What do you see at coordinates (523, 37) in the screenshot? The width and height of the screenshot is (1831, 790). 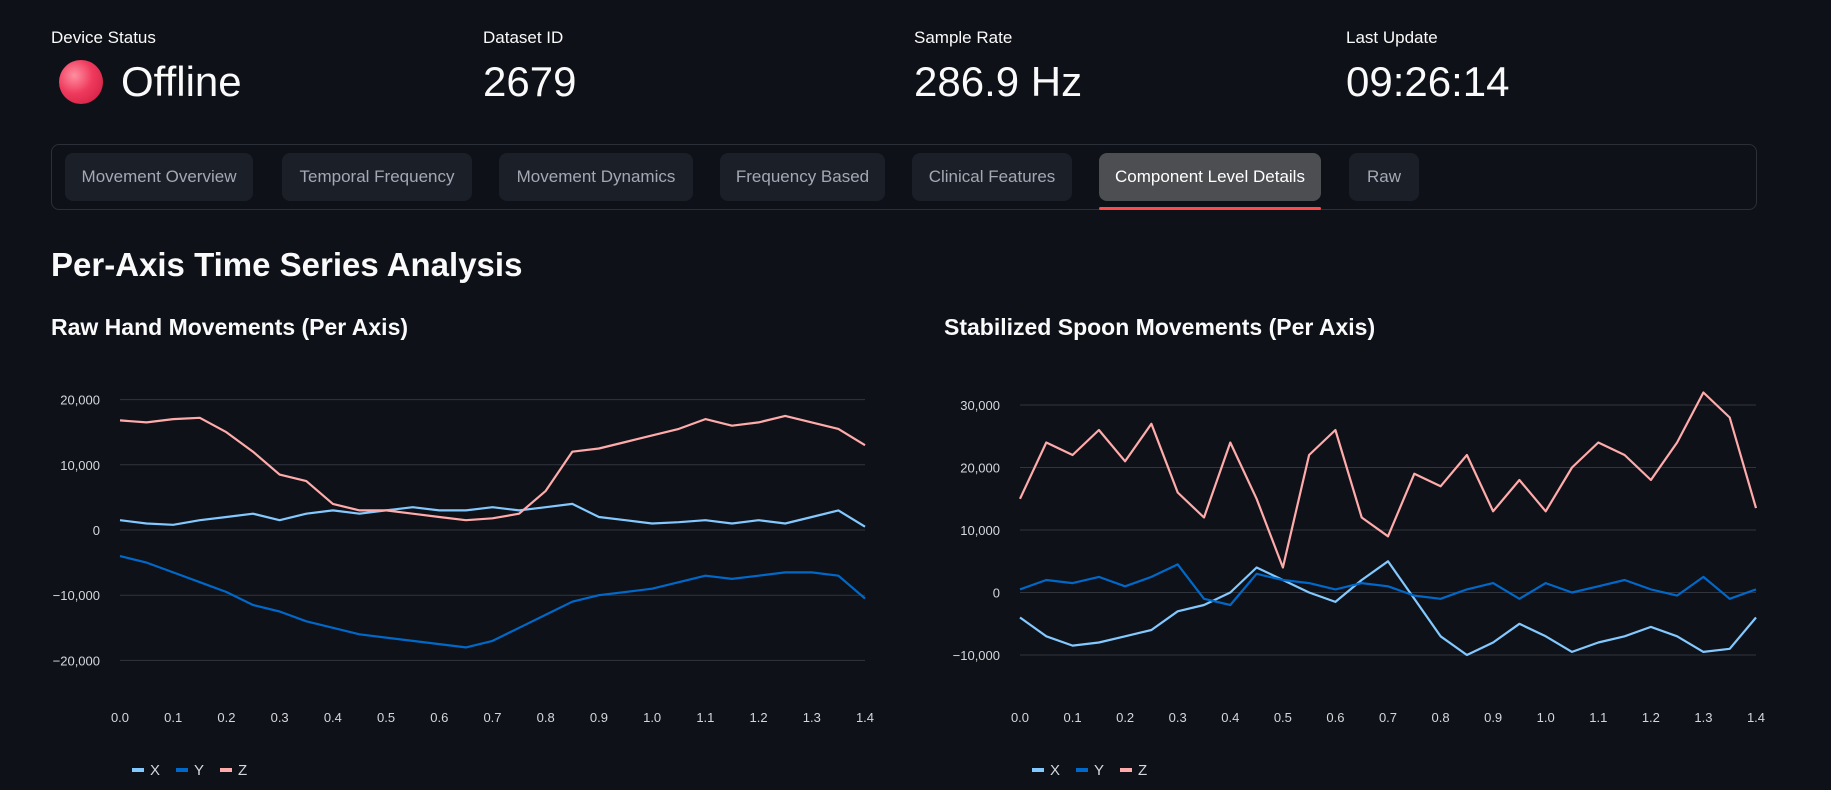 I see `metric-label: Dataset ID` at bounding box center [523, 37].